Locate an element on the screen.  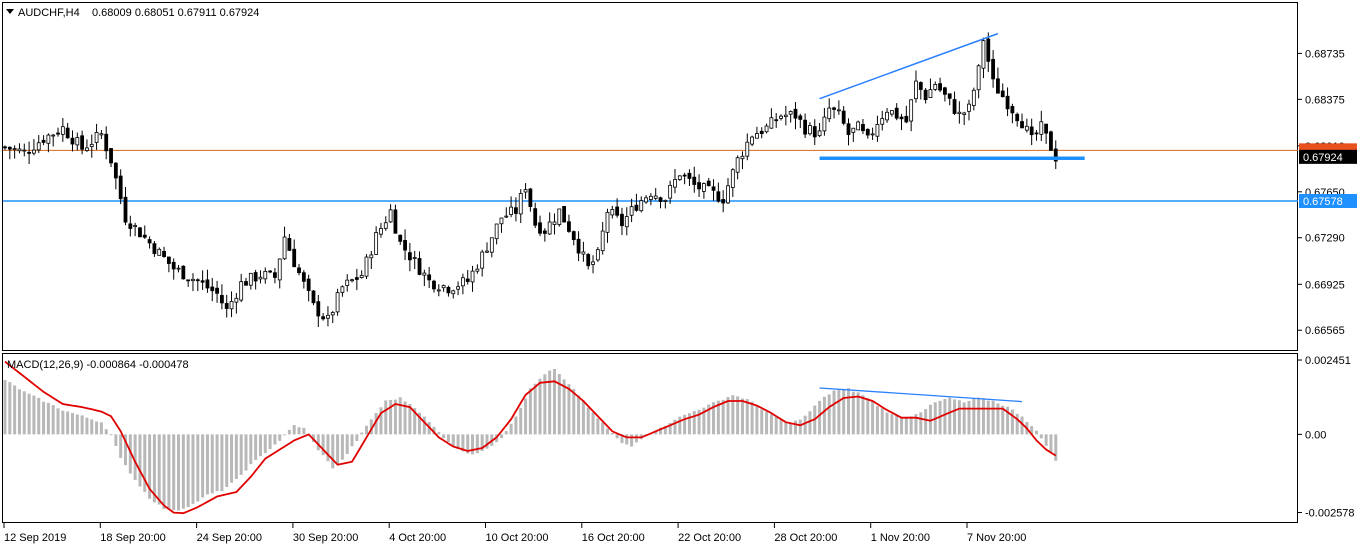
menu-arrow-icon is located at coordinates (10, 11).